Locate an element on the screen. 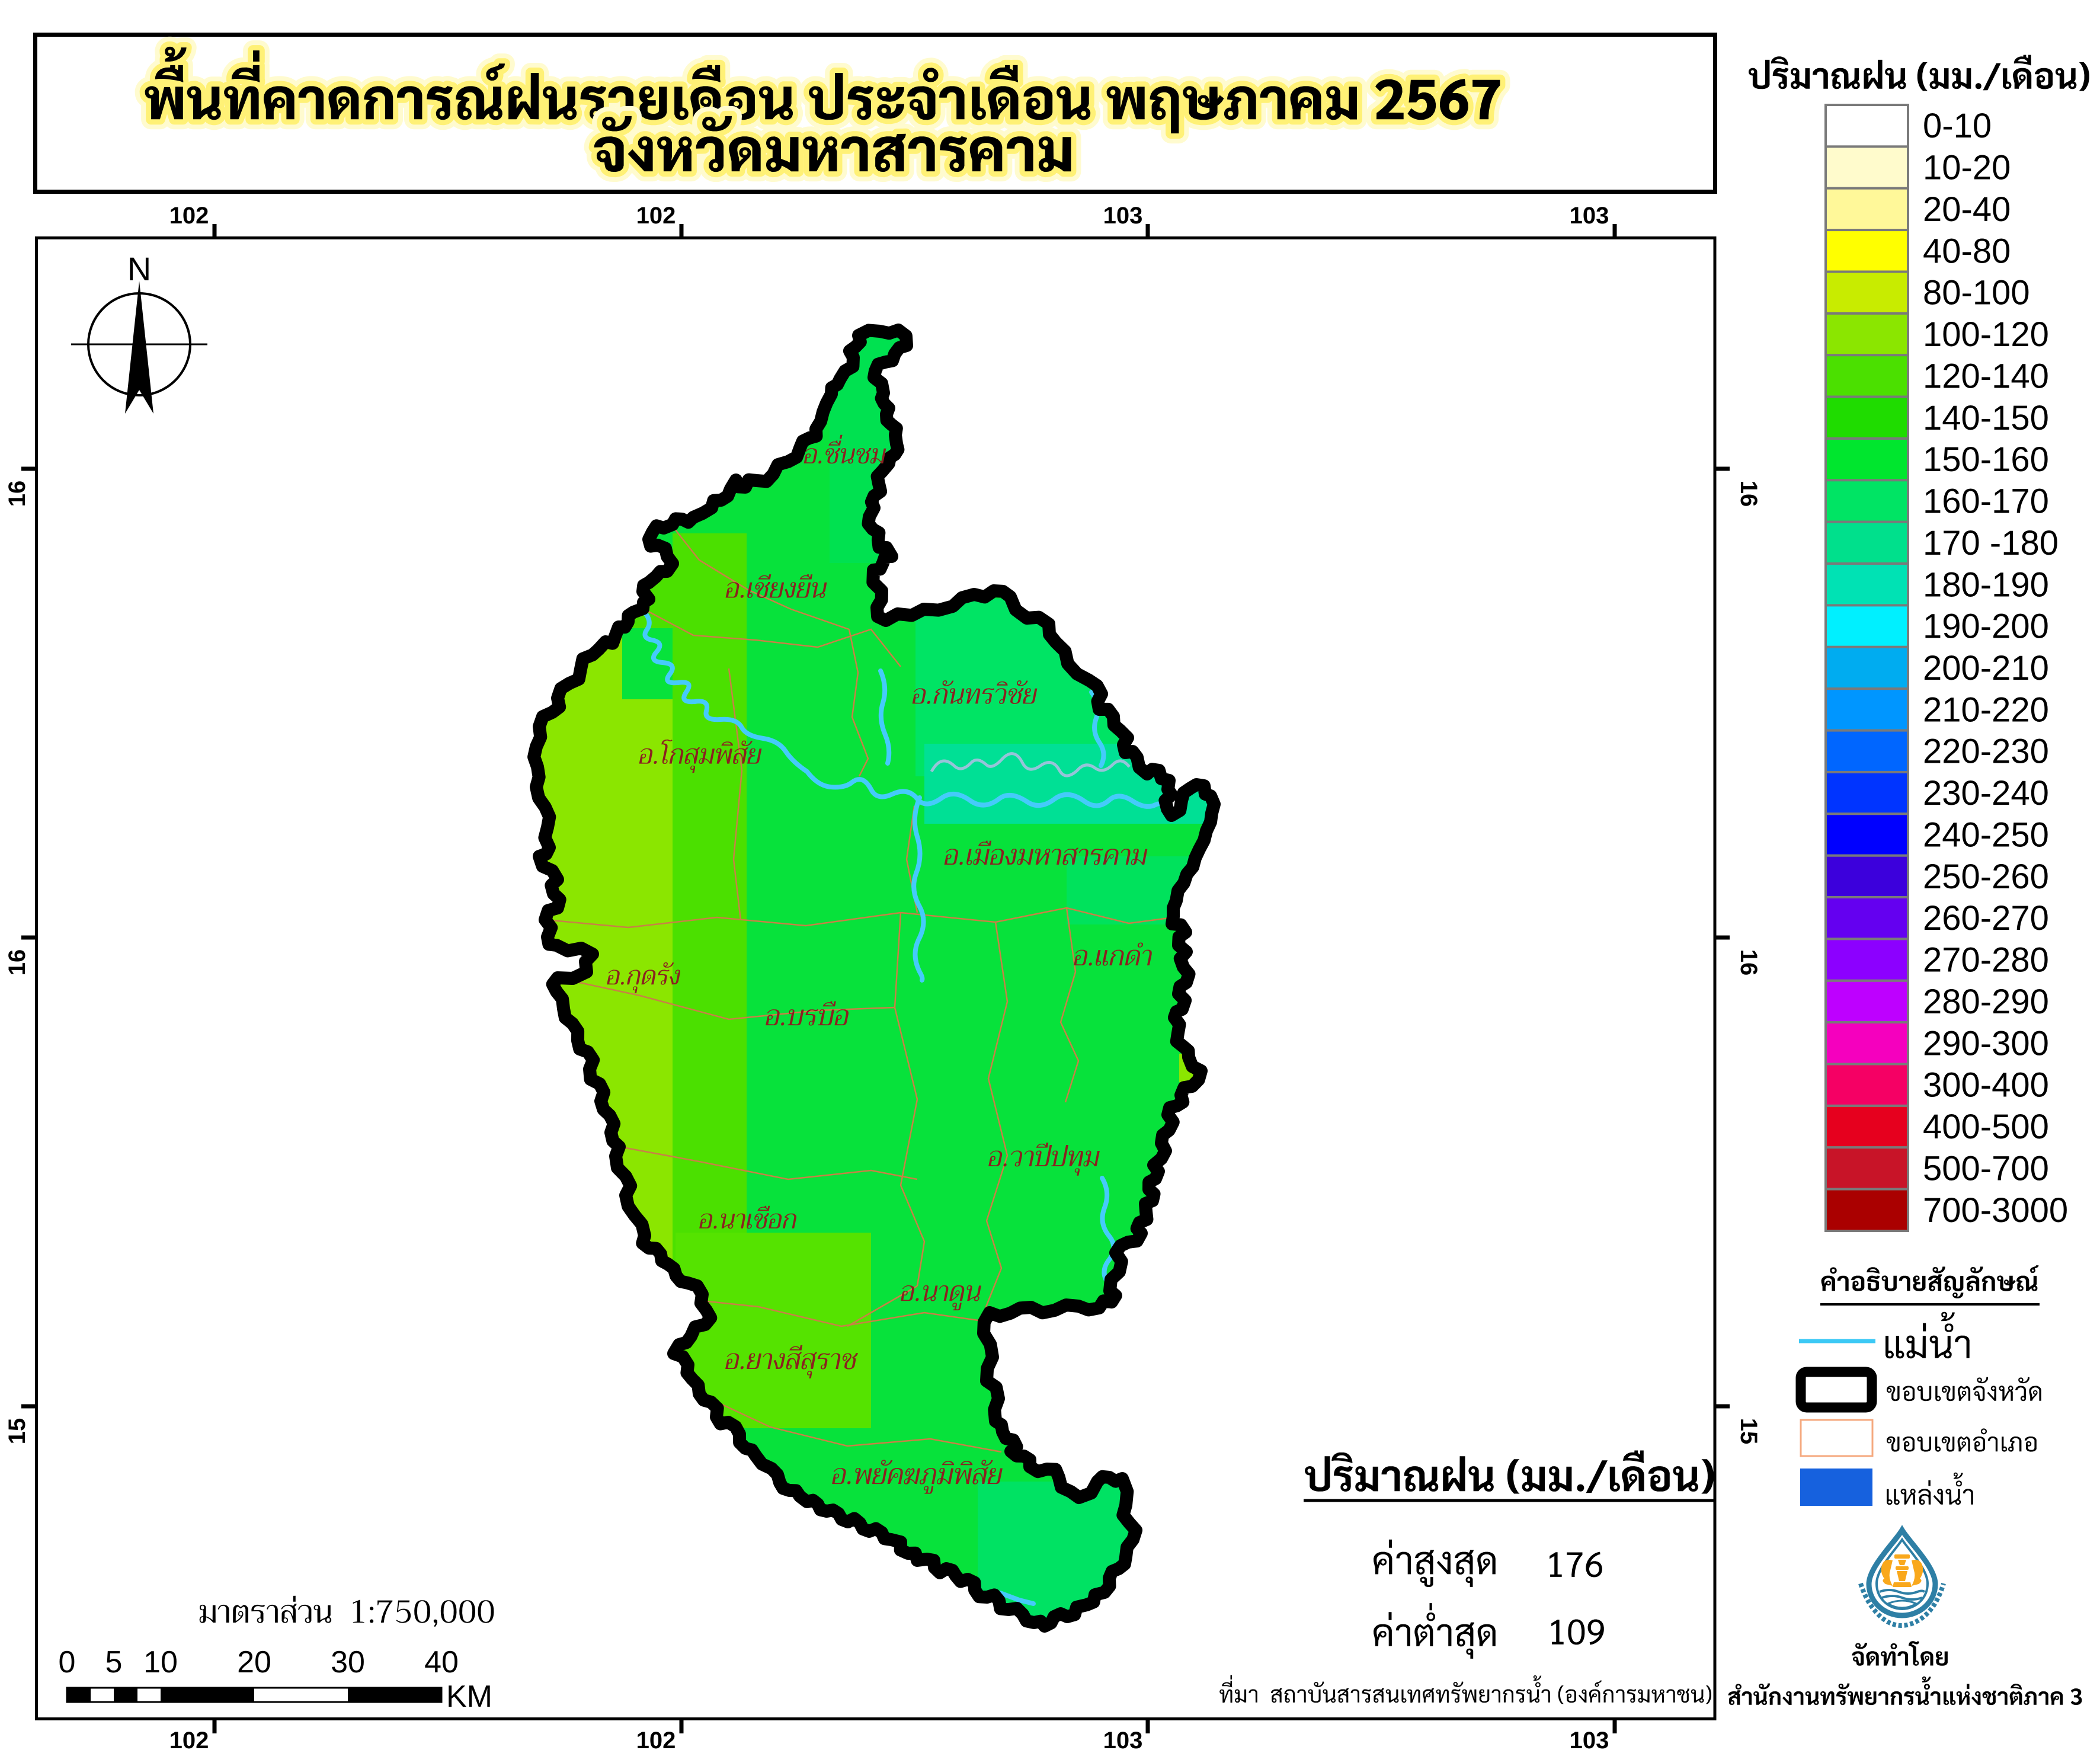 The width and height of the screenshot is (2100, 1750). svg-text: 190-200 is located at coordinates (1986, 626).